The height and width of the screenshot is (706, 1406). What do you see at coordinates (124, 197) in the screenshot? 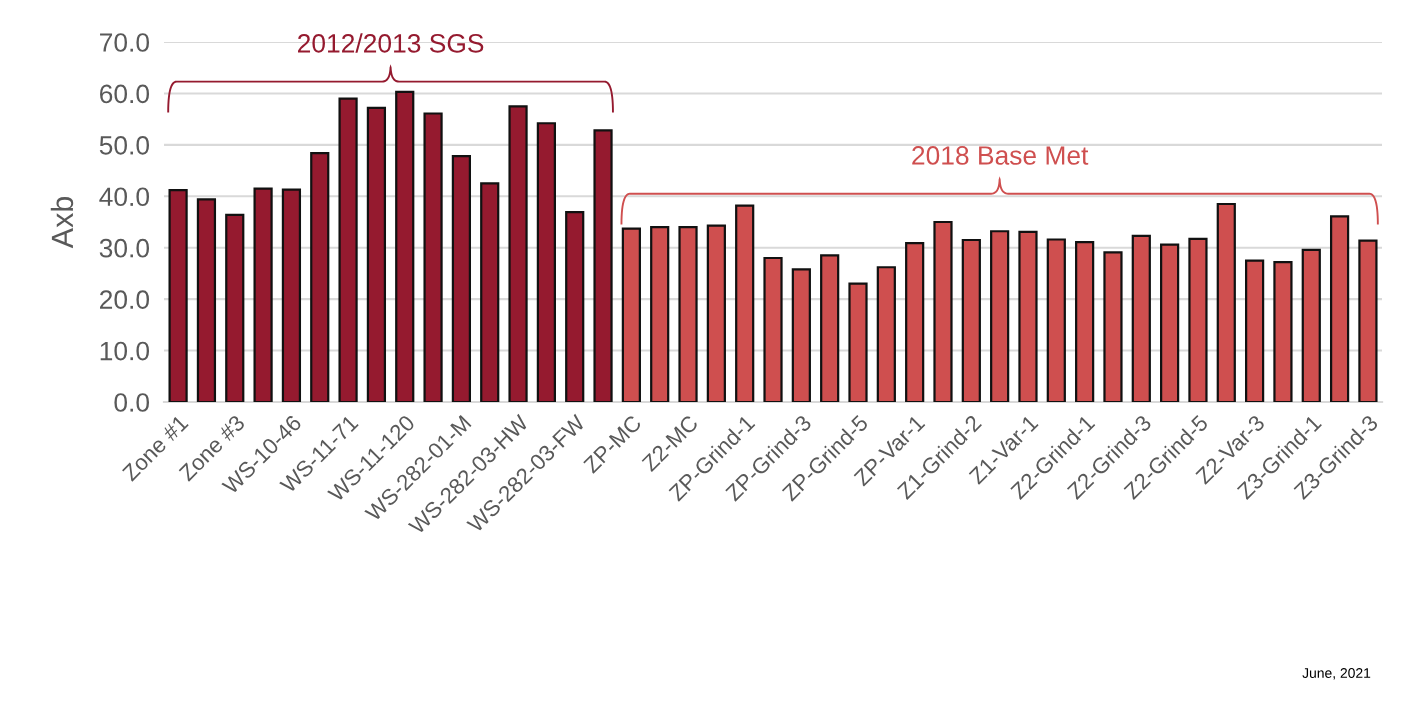
I see `y-tick-label: 40.0` at bounding box center [124, 197].